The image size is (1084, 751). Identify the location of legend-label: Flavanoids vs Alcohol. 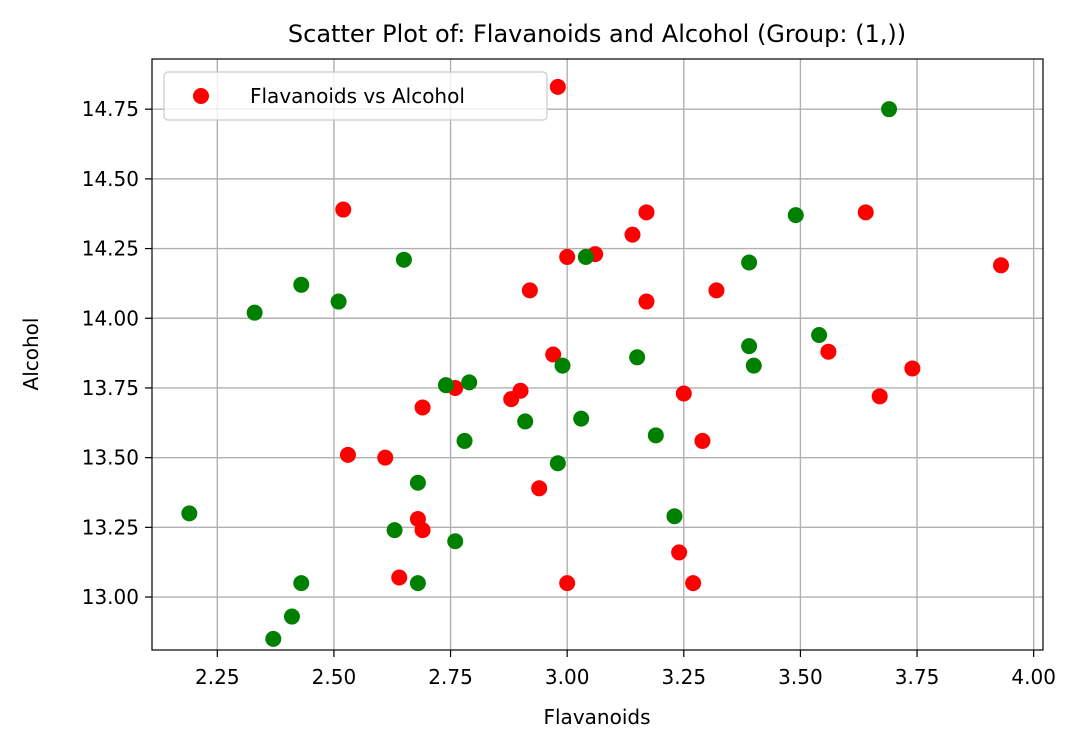
(357, 96).